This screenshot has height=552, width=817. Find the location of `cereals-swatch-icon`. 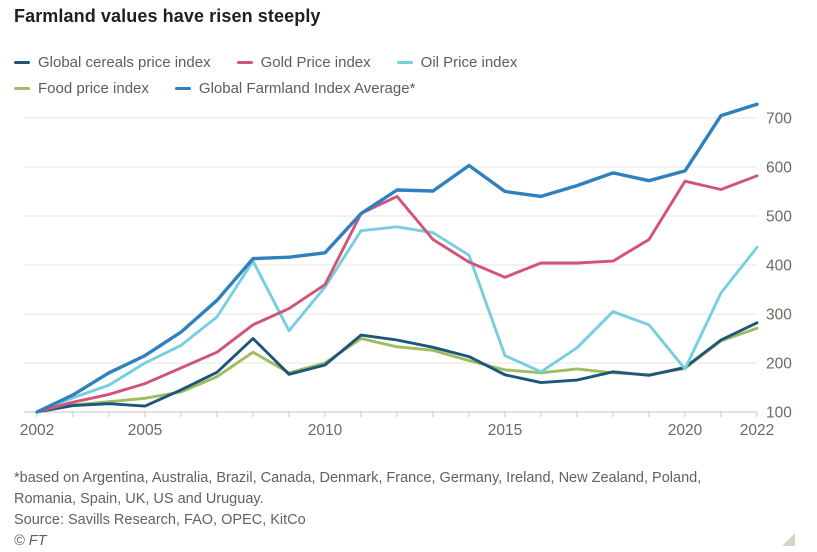

cereals-swatch-icon is located at coordinates (22, 62).